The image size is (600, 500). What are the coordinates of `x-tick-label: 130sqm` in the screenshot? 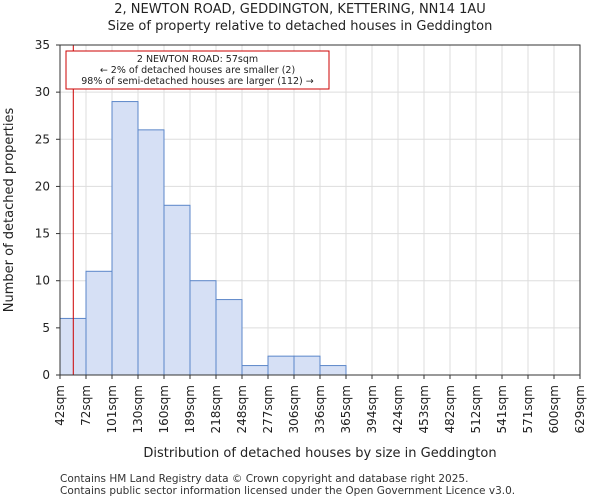 It's located at (138, 409).